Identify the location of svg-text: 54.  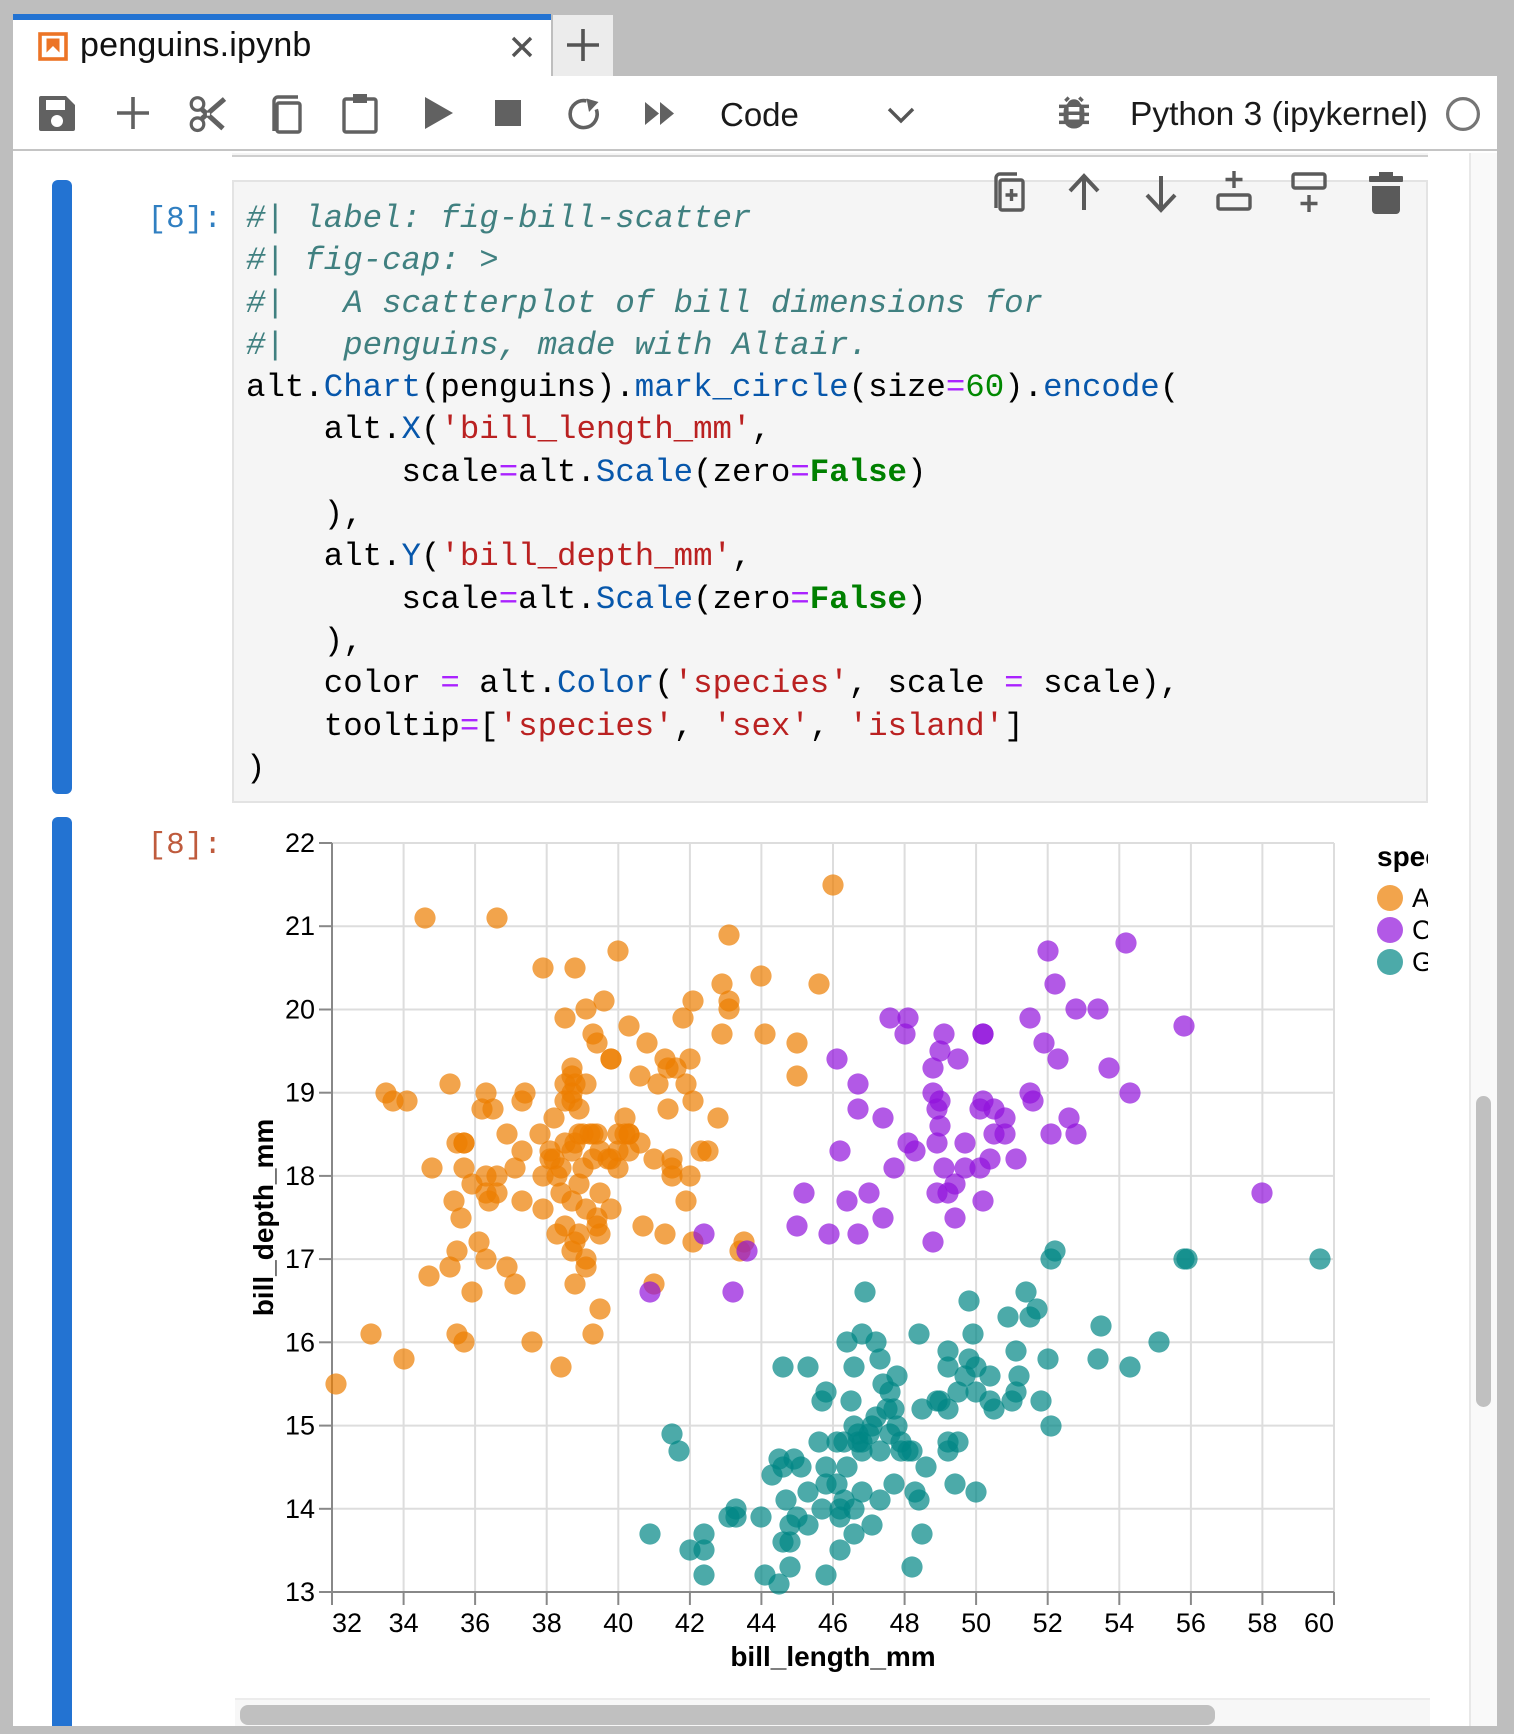
(1119, 1623).